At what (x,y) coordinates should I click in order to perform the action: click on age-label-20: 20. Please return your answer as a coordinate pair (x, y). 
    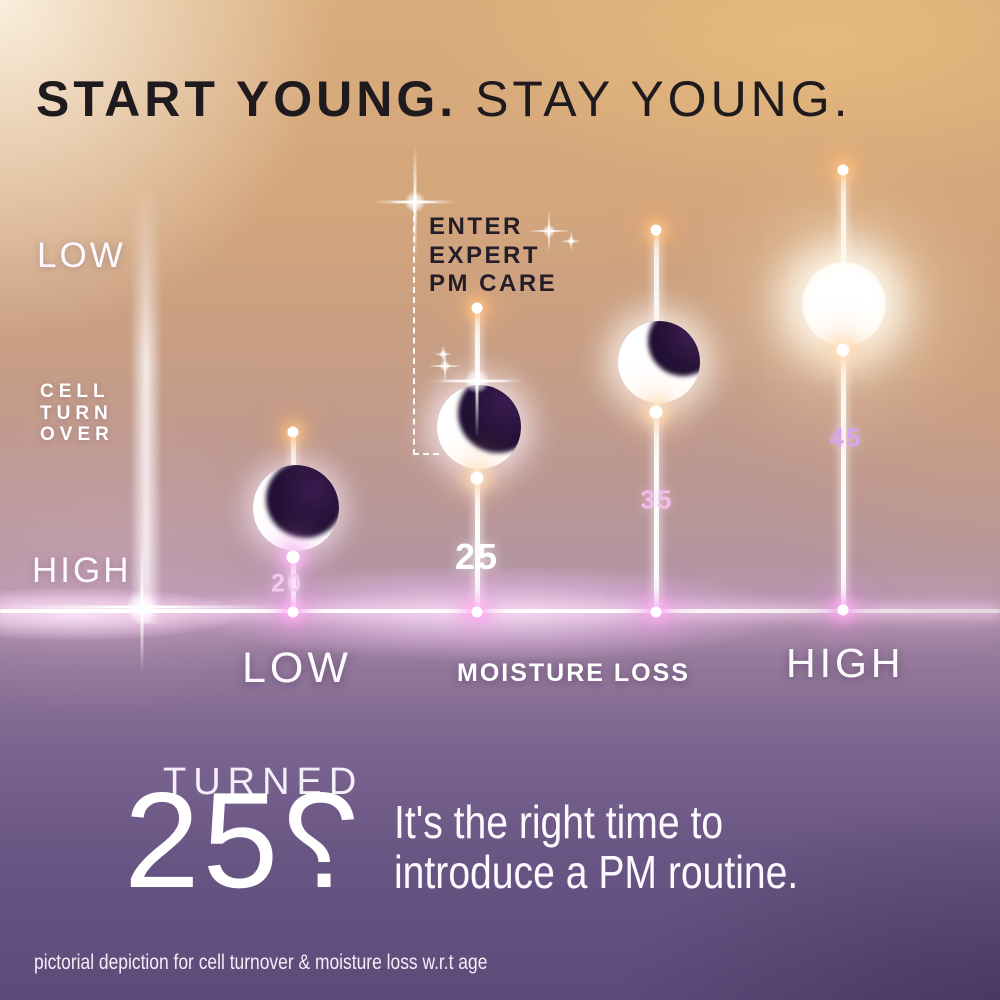
    Looking at the image, I should click on (287, 583).